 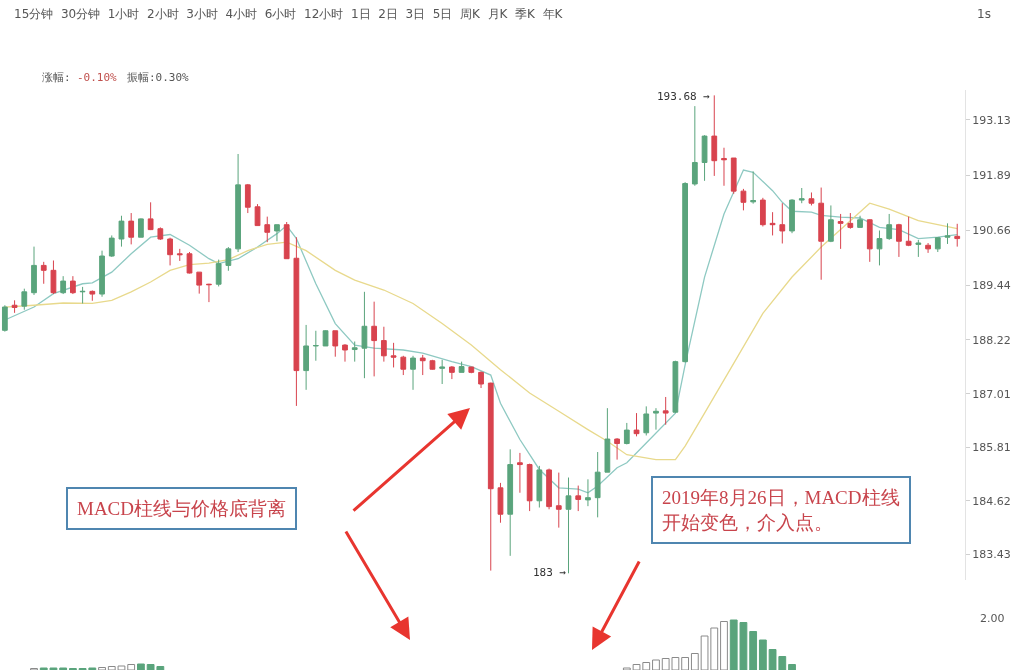 I want to click on y-tick-label: 191.89, so click(x=991, y=176).